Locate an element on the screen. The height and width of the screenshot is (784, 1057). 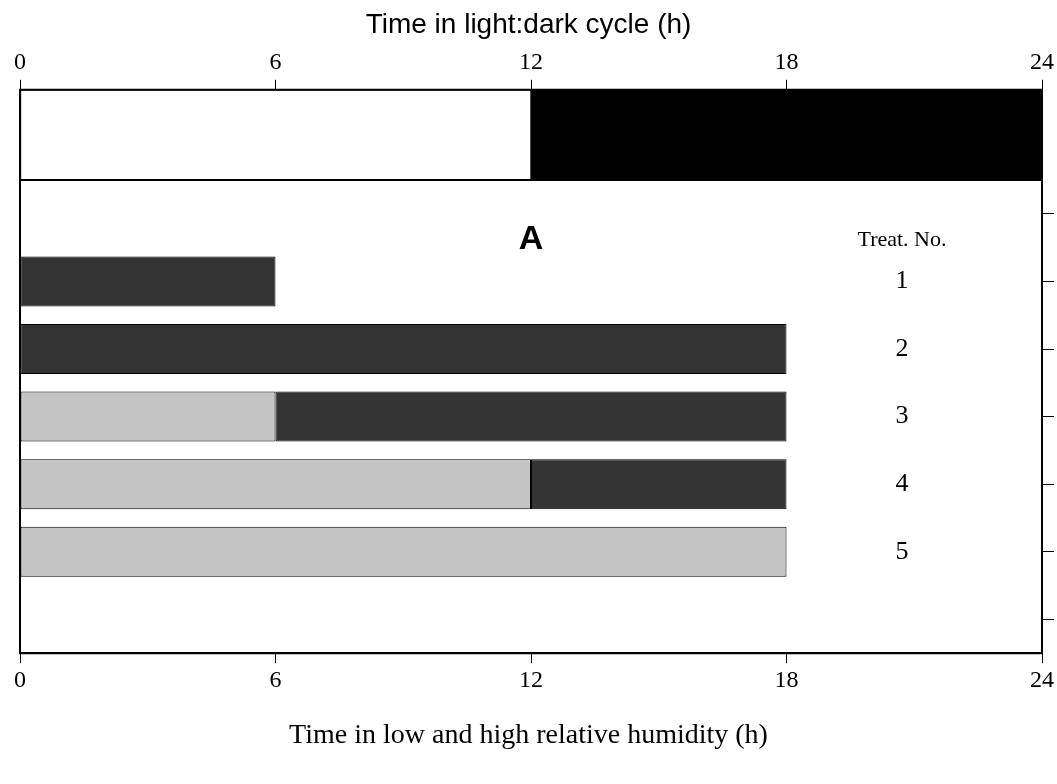
x2-tick-label: 24 is located at coordinates (1042, 60).